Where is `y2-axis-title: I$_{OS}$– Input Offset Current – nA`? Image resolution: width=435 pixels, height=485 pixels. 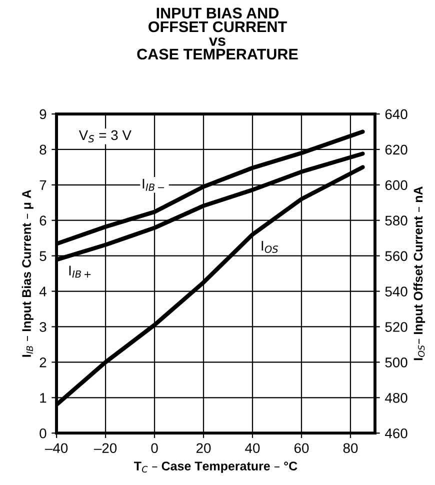
y2-axis-title: I$_{OS}$– Input Offset Current – nA is located at coordinates (419, 273).